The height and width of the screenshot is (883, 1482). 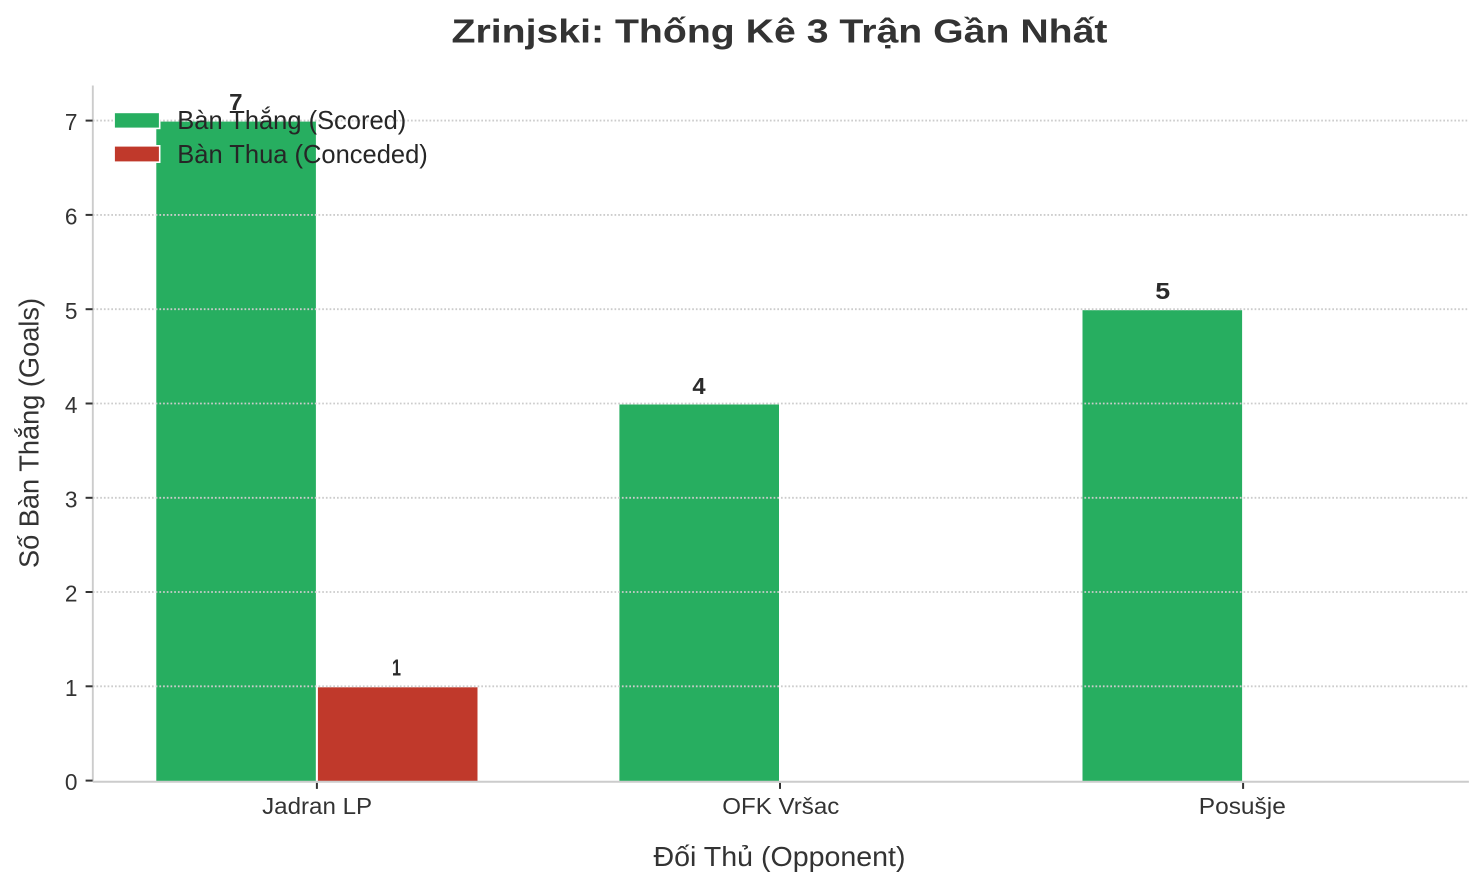 I want to click on svg-text: Số Bàn Thắng (Goals), so click(x=29, y=433).